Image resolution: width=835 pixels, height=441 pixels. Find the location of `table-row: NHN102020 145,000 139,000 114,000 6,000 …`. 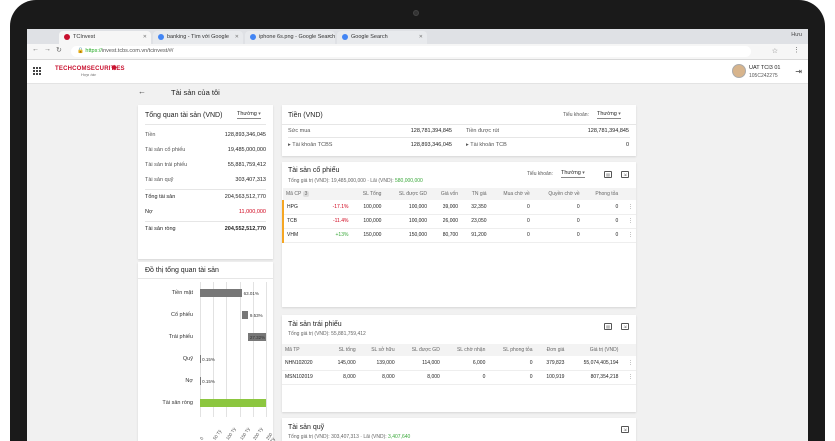

table-row: NHN102020 145,000 139,000 114,000 6,000 … is located at coordinates (459, 363).